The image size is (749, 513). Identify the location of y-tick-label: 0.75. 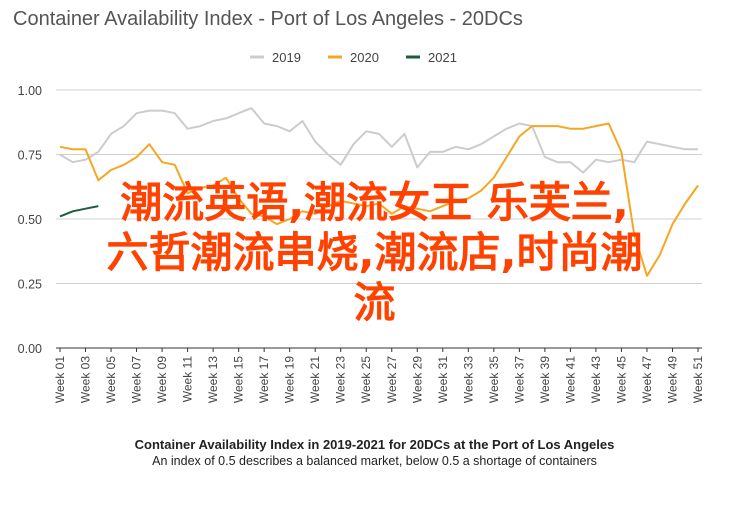
(30, 156).